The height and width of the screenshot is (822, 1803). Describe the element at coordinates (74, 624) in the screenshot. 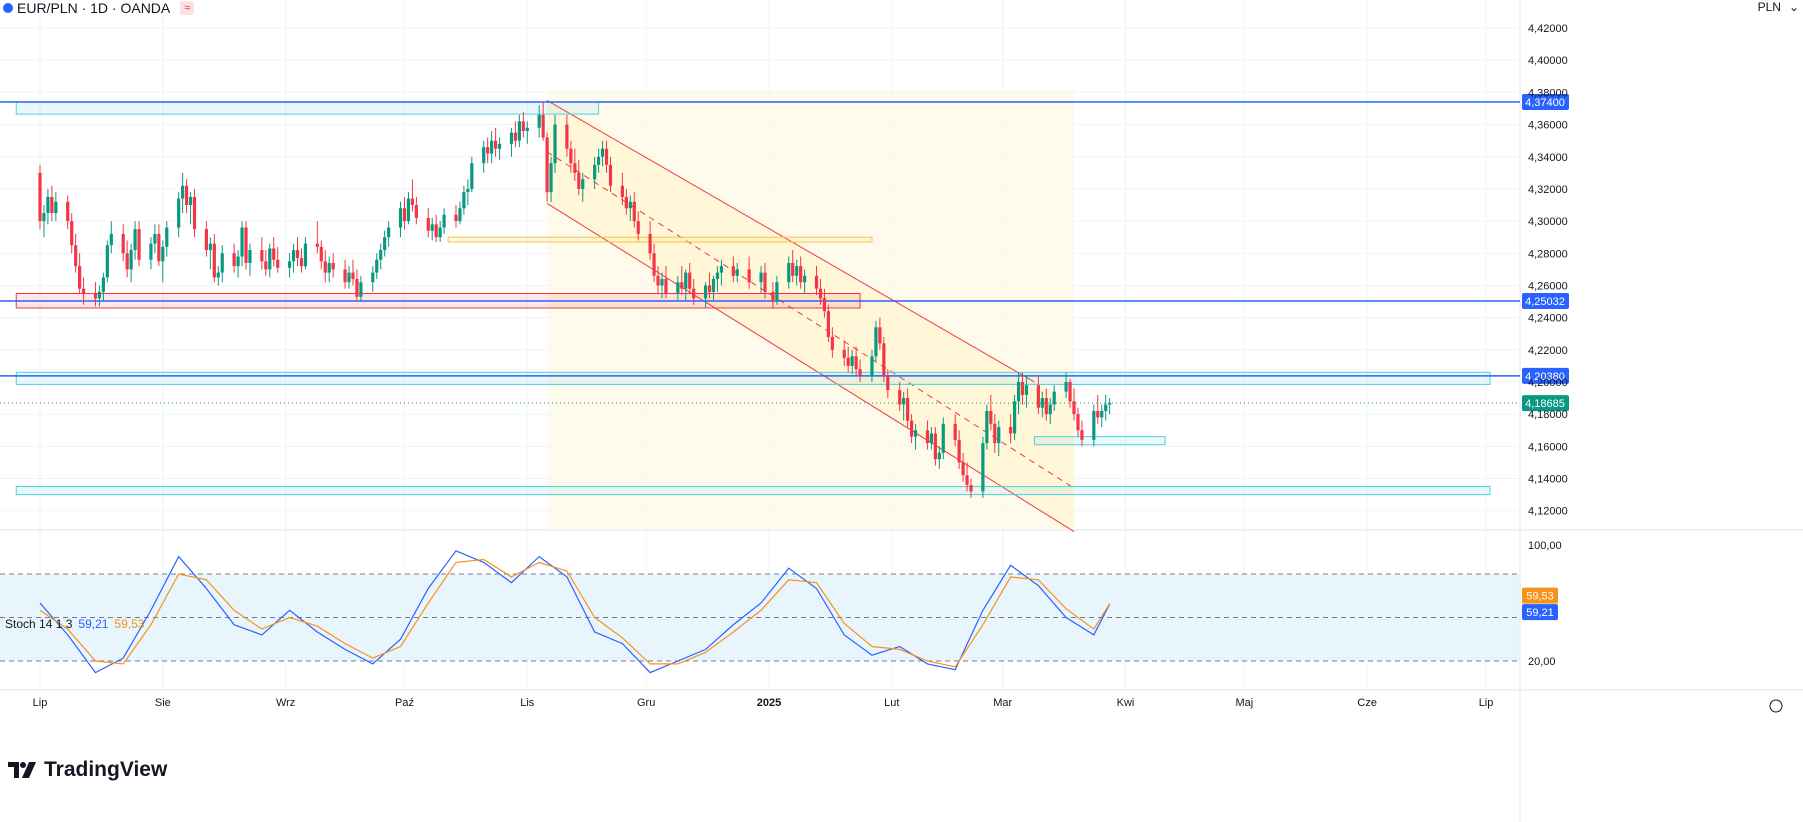

I see `indicator-legend: Stoch 14 1 3 59,21 59,53` at that location.